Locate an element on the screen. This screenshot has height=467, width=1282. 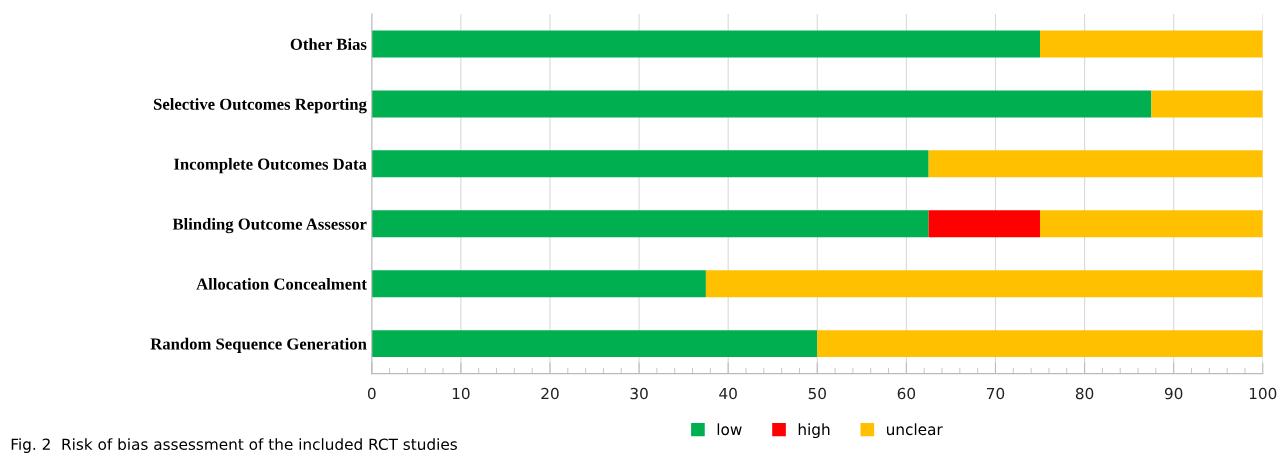
x-tick-label: 70 is located at coordinates (996, 393).